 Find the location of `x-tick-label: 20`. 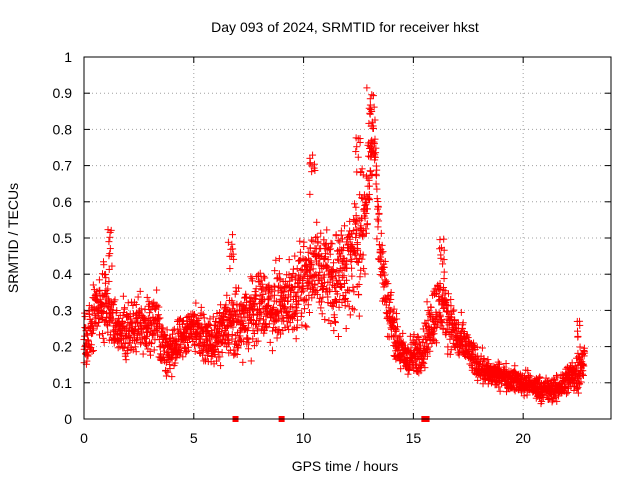

x-tick-label: 20 is located at coordinates (523, 438).